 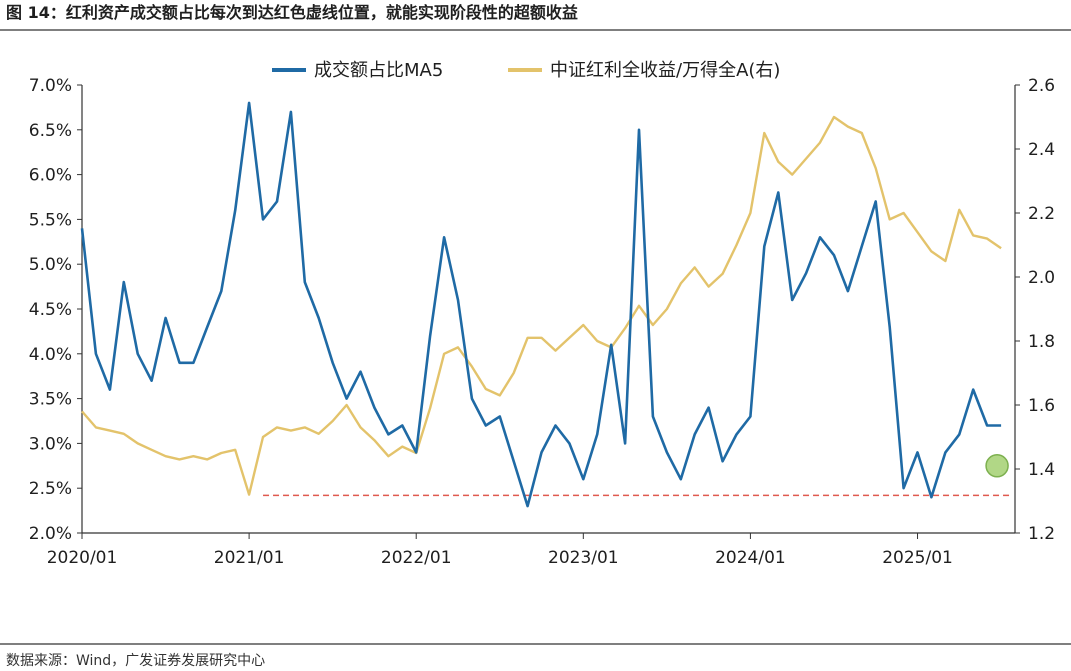 What do you see at coordinates (50, 265) in the screenshot?
I see `left-tick-label: 5.0%` at bounding box center [50, 265].